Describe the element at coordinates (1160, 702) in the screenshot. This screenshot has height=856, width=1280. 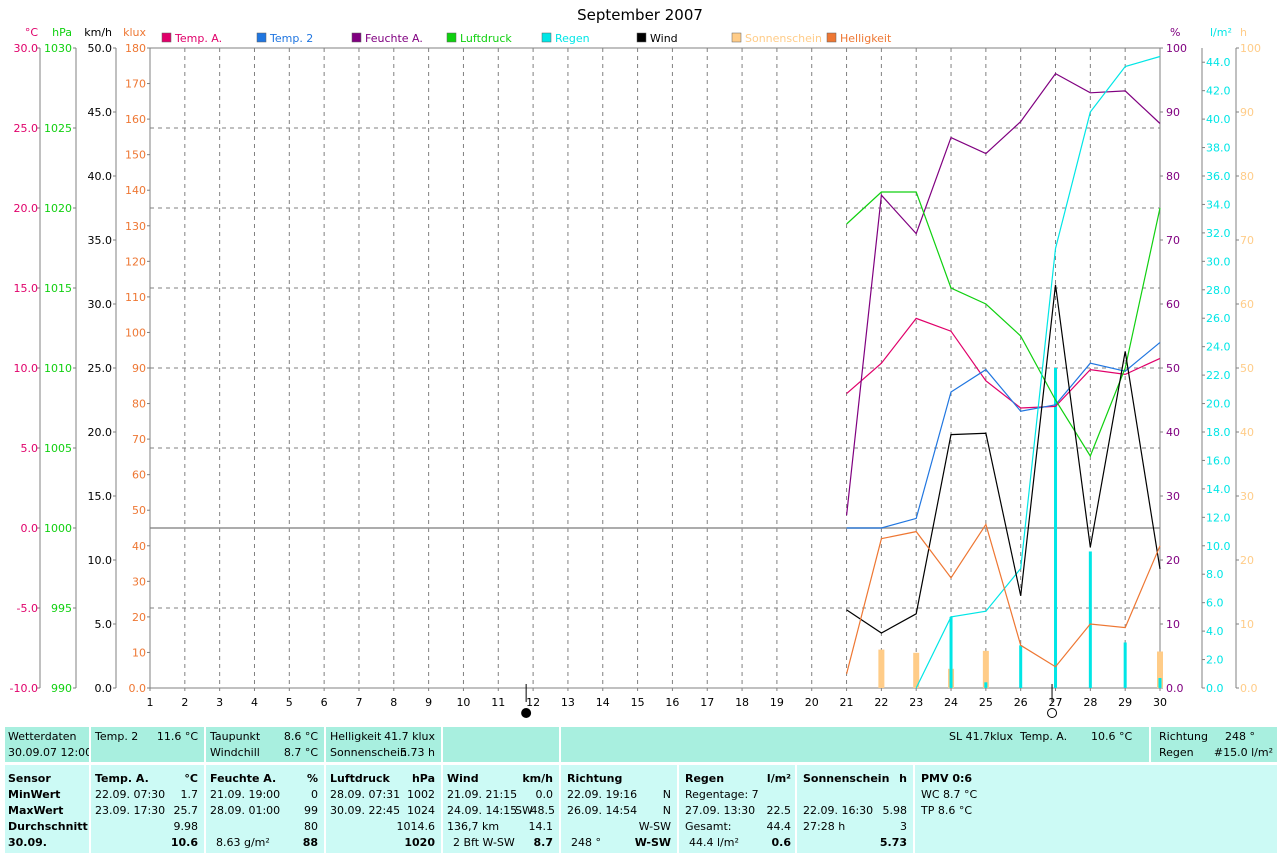
I see `x-tick-label: 30` at that location.